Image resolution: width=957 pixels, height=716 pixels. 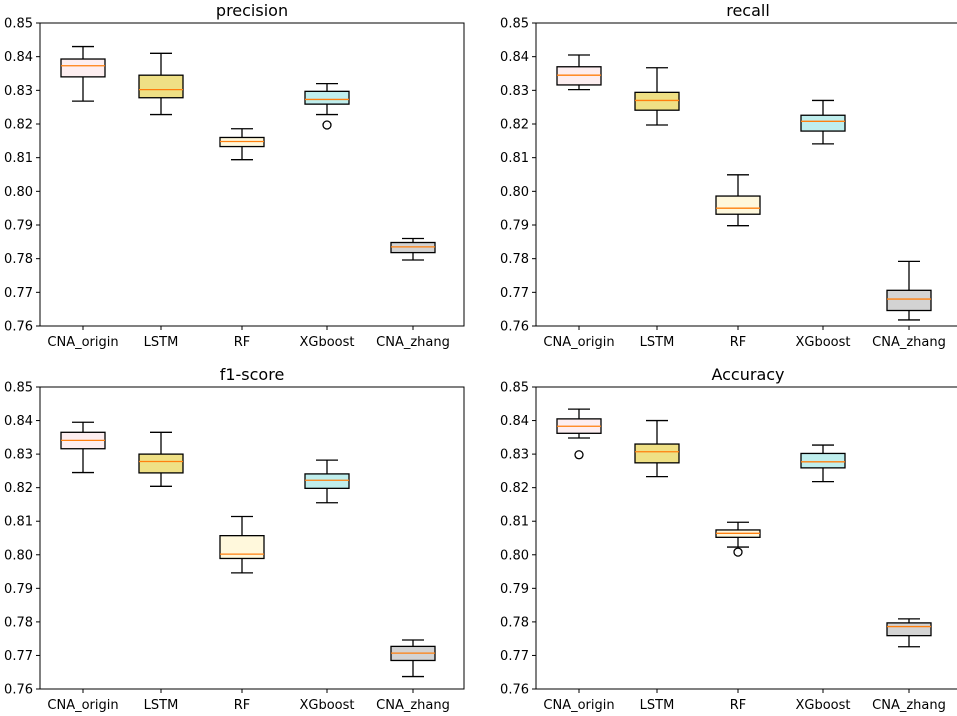 What do you see at coordinates (747, 374) in the screenshot?
I see `panel-title: Accuracy` at bounding box center [747, 374].